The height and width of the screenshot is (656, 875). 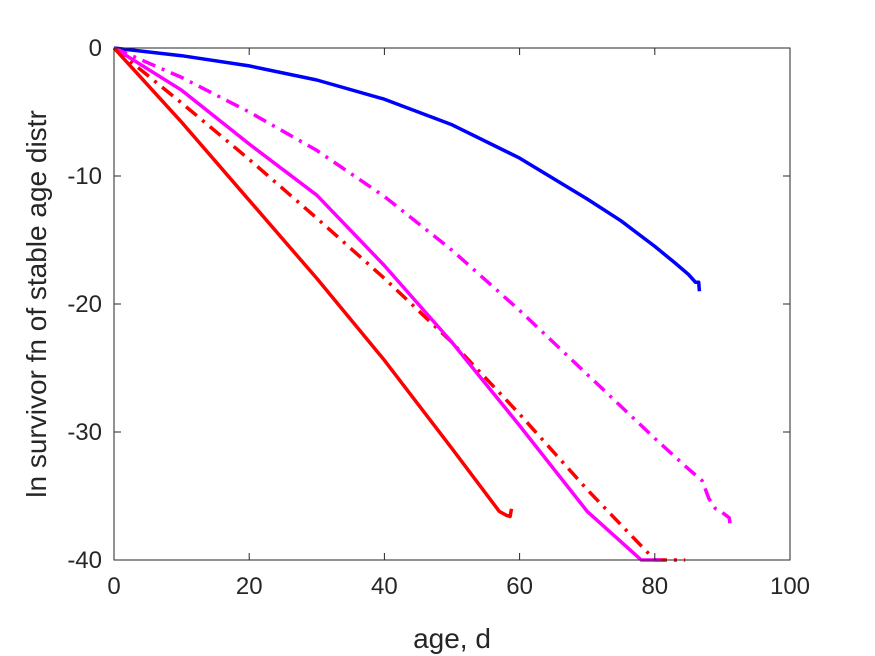 What do you see at coordinates (84, 560) in the screenshot?
I see `y-tick-label: -40` at bounding box center [84, 560].